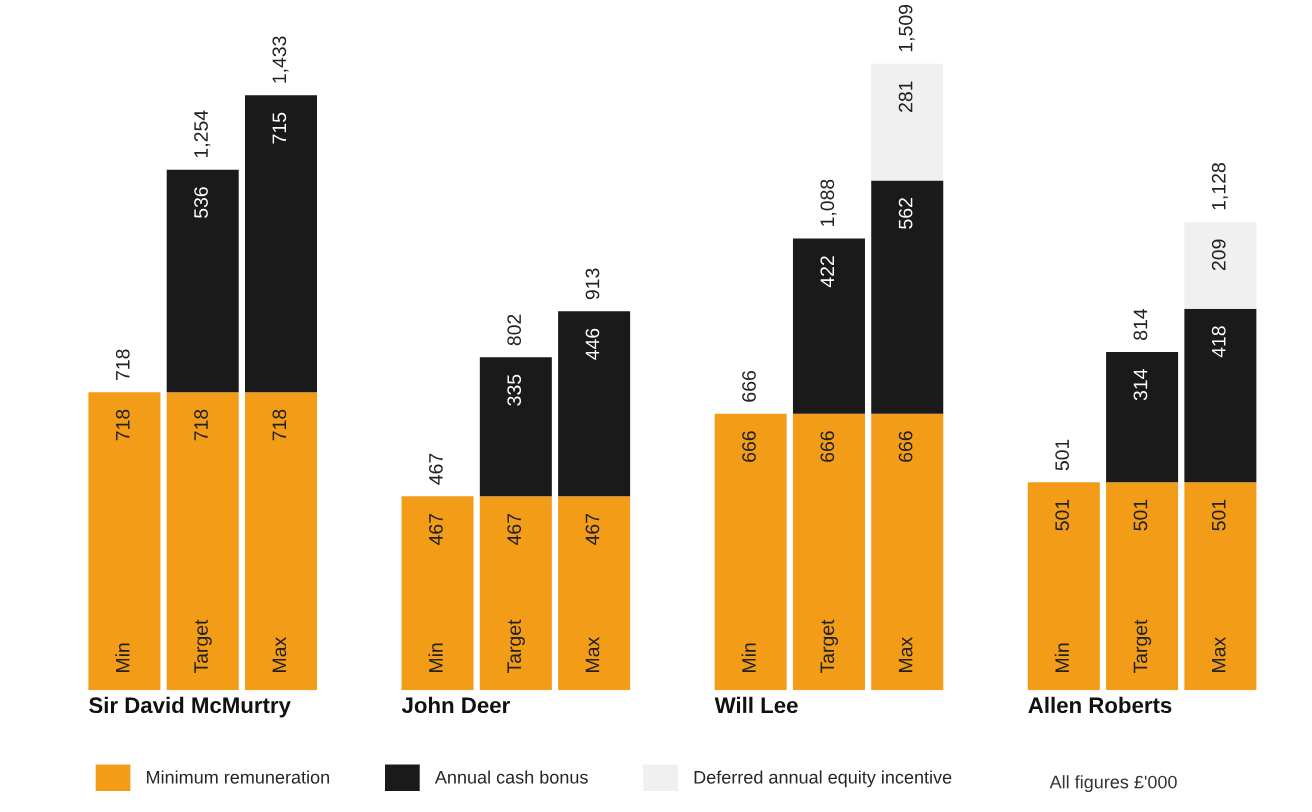 The width and height of the screenshot is (1312, 812). What do you see at coordinates (1218, 342) in the screenshot?
I see `data-label: 418` at bounding box center [1218, 342].